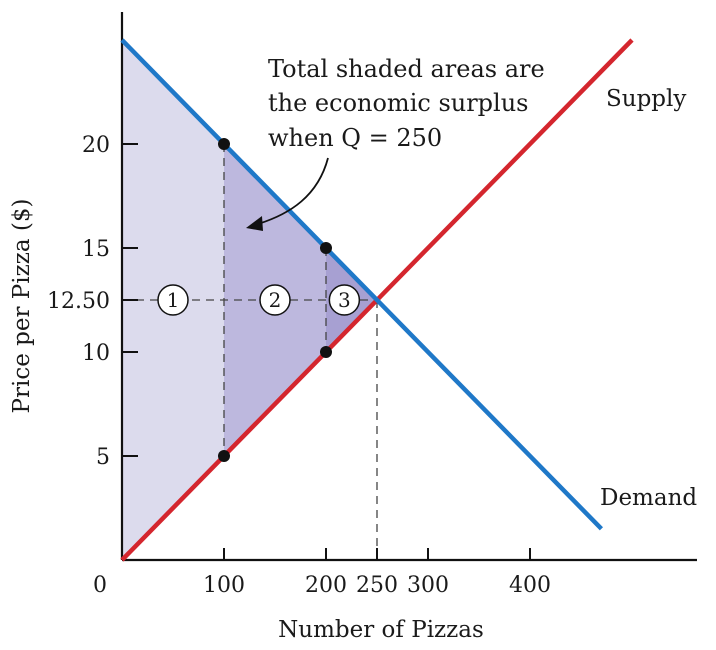 The width and height of the screenshot is (716, 650). I want to click on supply-label: Supply, so click(646, 99).